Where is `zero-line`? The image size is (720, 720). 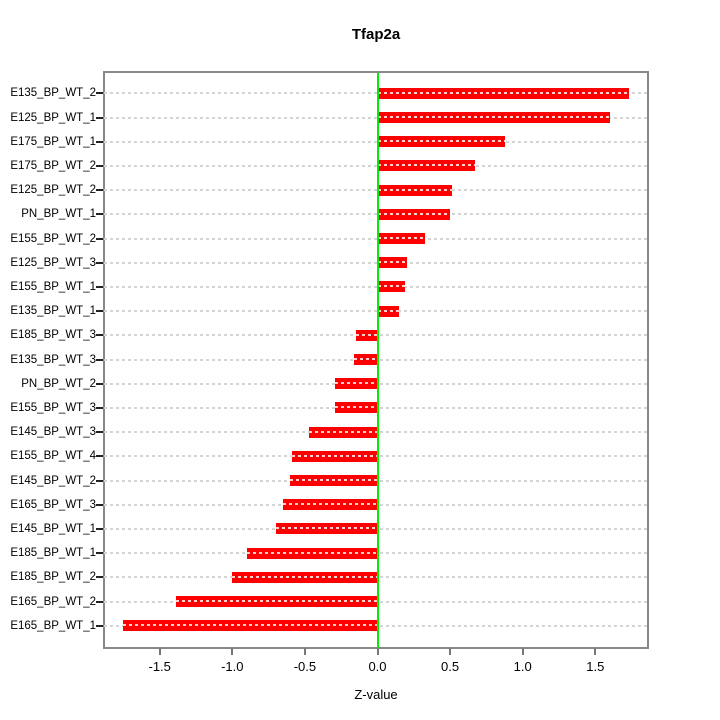
zero-line is located at coordinates (377, 360).